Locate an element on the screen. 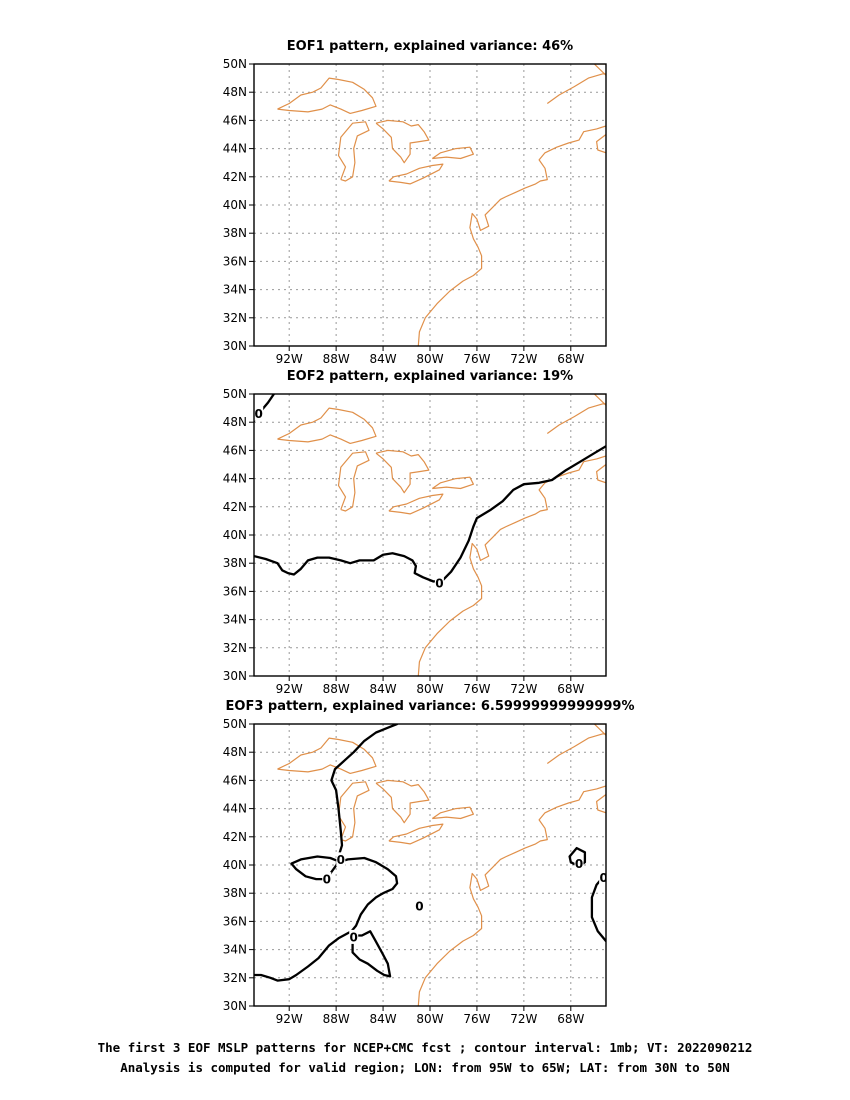  eof2-title: EOF2 pattern, explained variance: 19% is located at coordinates (430, 376).